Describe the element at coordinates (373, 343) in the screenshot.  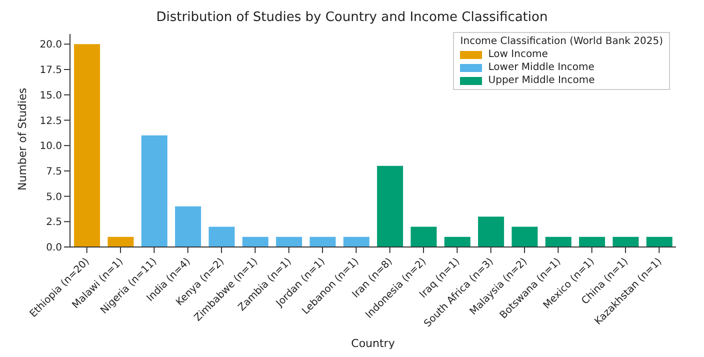
I see `x-axis-title: Country` at that location.